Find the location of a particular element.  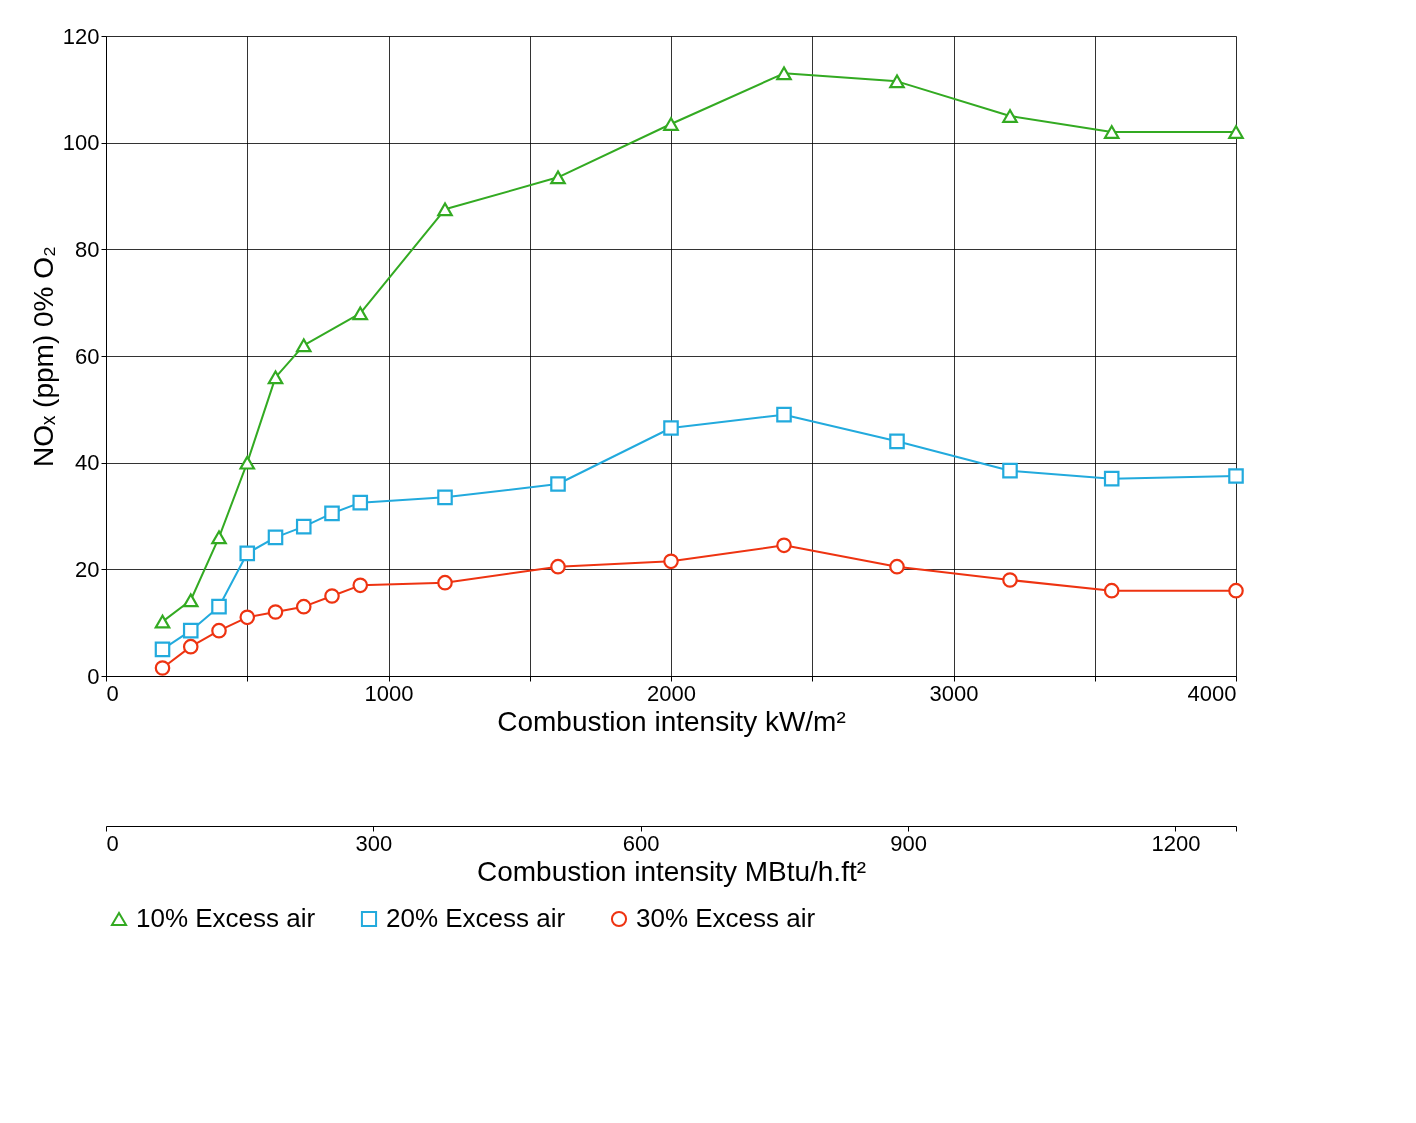

x2-tick-label: 900 is located at coordinates (908, 843).